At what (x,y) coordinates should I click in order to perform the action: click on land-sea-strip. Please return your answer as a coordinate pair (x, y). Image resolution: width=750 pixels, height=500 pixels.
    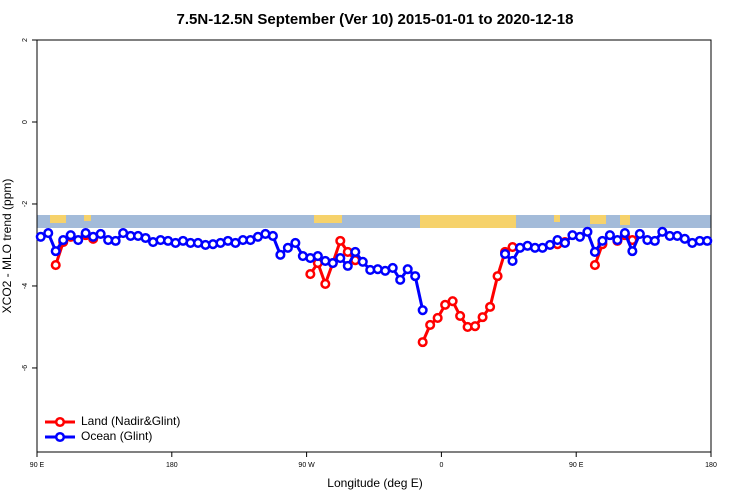
    Looking at the image, I should click on (374, 221).